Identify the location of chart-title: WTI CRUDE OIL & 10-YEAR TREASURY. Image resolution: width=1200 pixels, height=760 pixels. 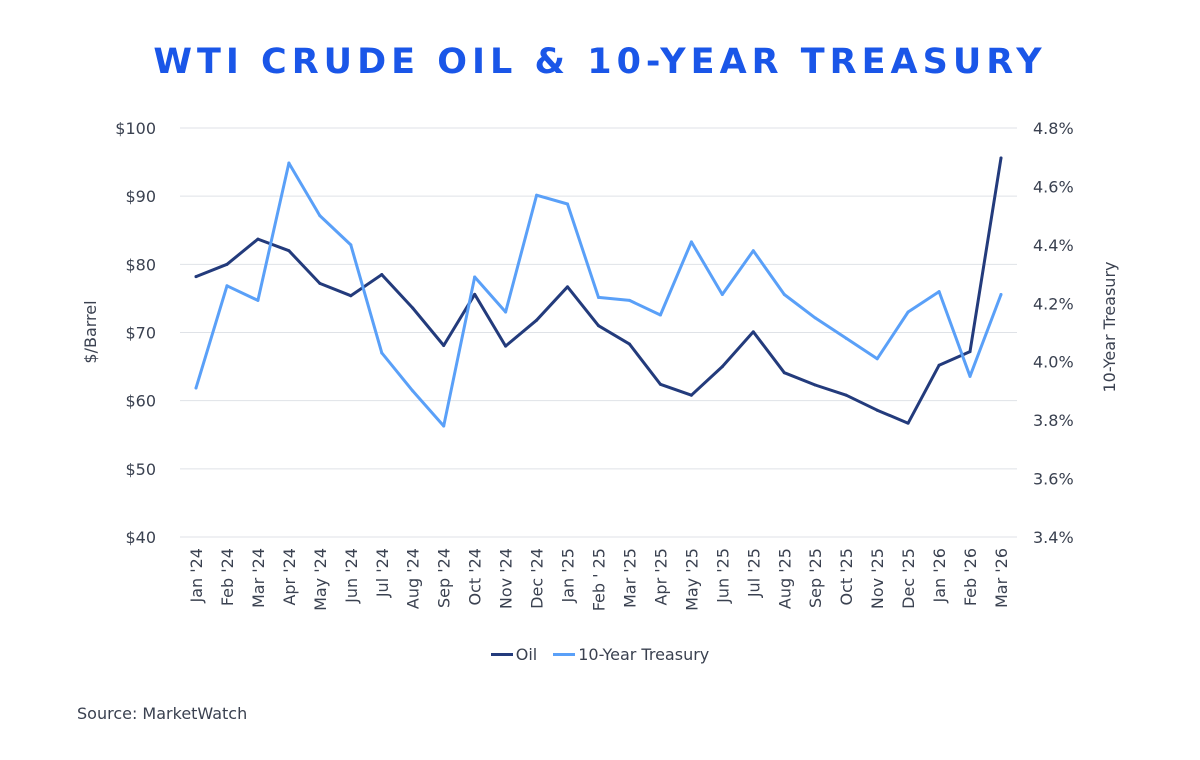
(600, 62).